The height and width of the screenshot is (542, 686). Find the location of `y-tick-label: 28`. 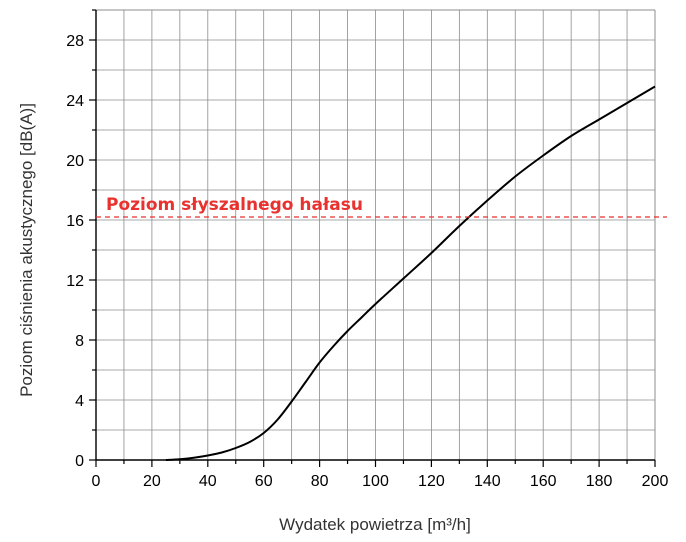

y-tick-label: 28 is located at coordinates (75, 41).